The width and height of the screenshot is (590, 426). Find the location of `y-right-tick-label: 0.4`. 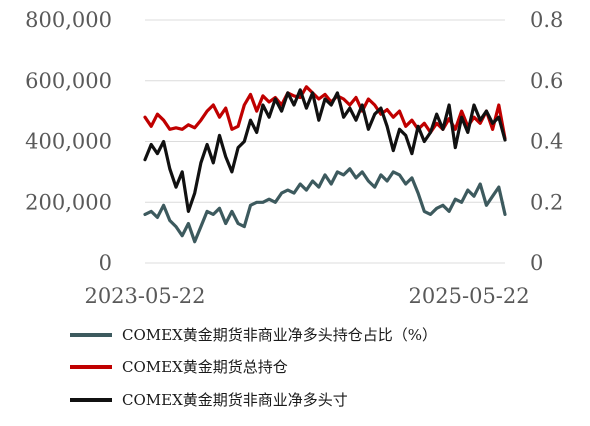

y-right-tick-label: 0.4 is located at coordinates (546, 142).